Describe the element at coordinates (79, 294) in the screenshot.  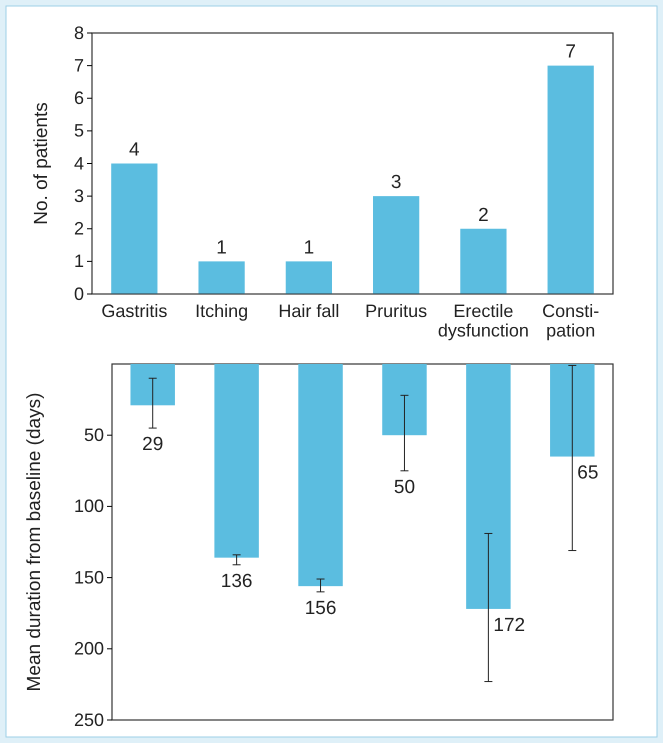
I see `y-tick-label: 0` at that location.